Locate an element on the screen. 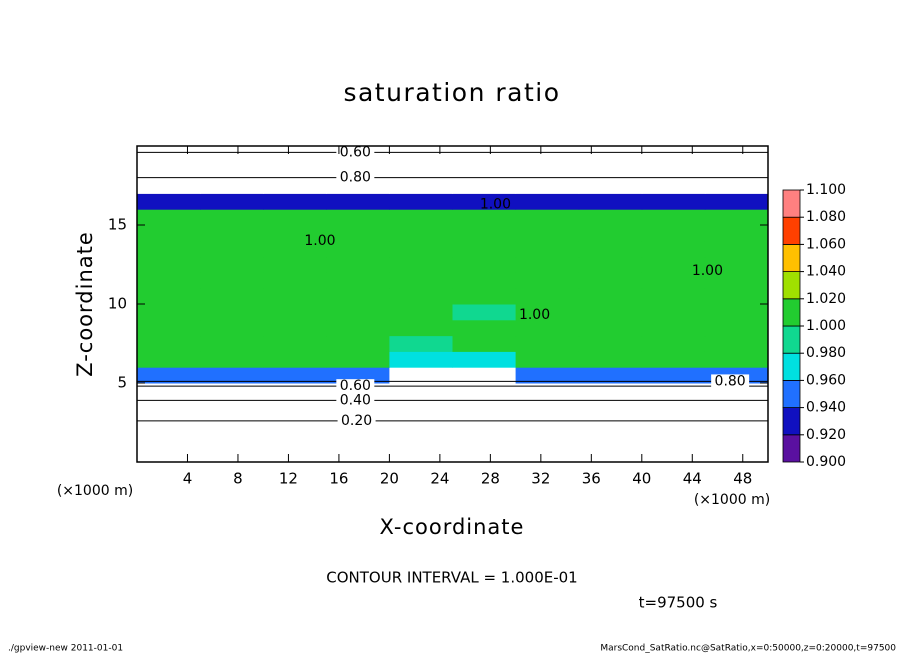 Image resolution: width=904 pixels, height=654 pixels. contour-interval: CONTOUR INTERVAL = 1.000E-01 is located at coordinates (451, 578).